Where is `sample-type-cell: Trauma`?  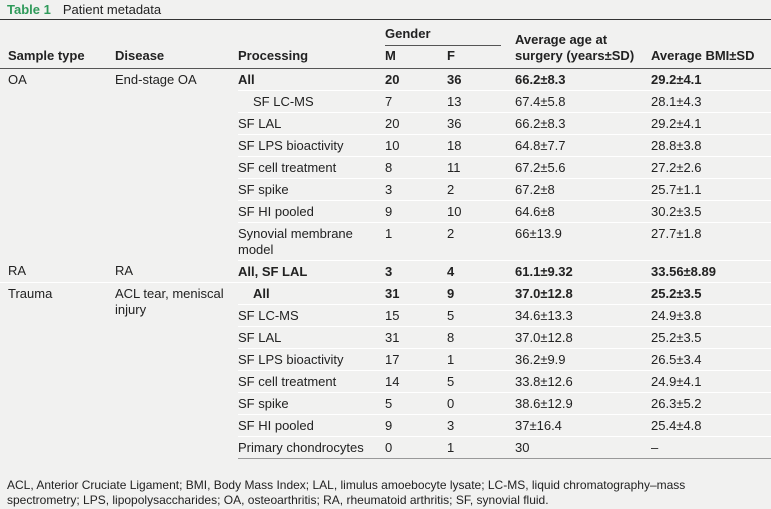
sample-type-cell: Trauma is located at coordinates (30, 293).